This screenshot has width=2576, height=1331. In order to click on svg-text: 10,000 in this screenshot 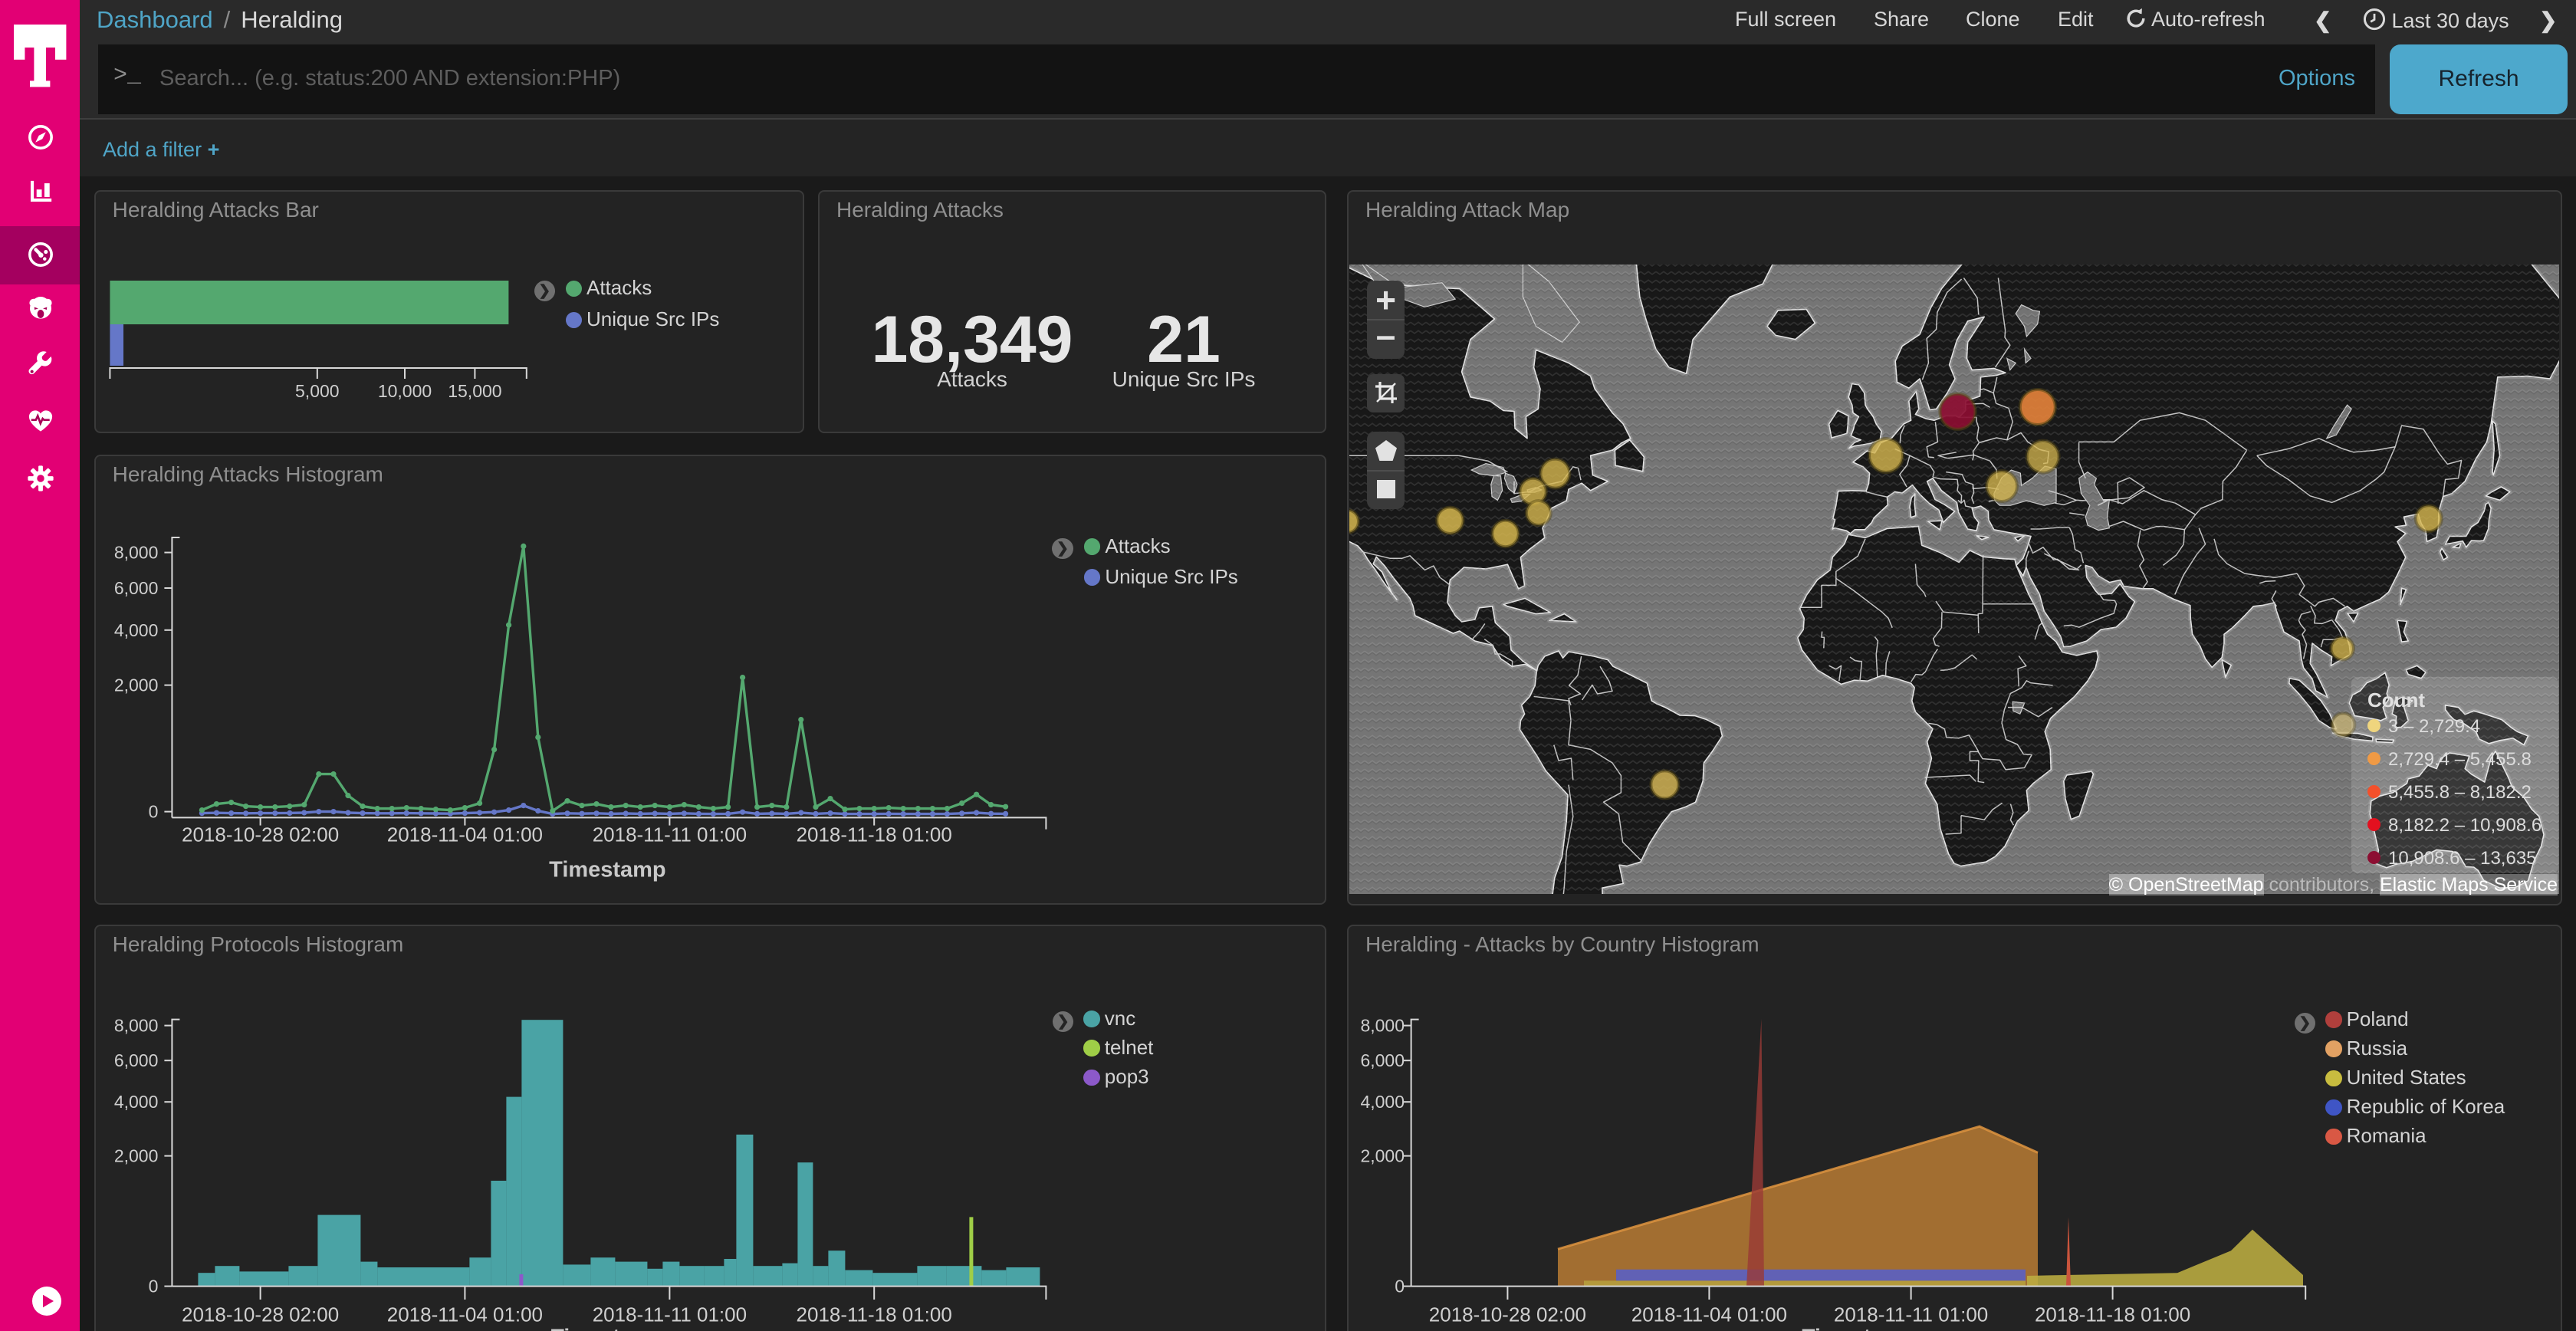, I will do `click(404, 391)`.